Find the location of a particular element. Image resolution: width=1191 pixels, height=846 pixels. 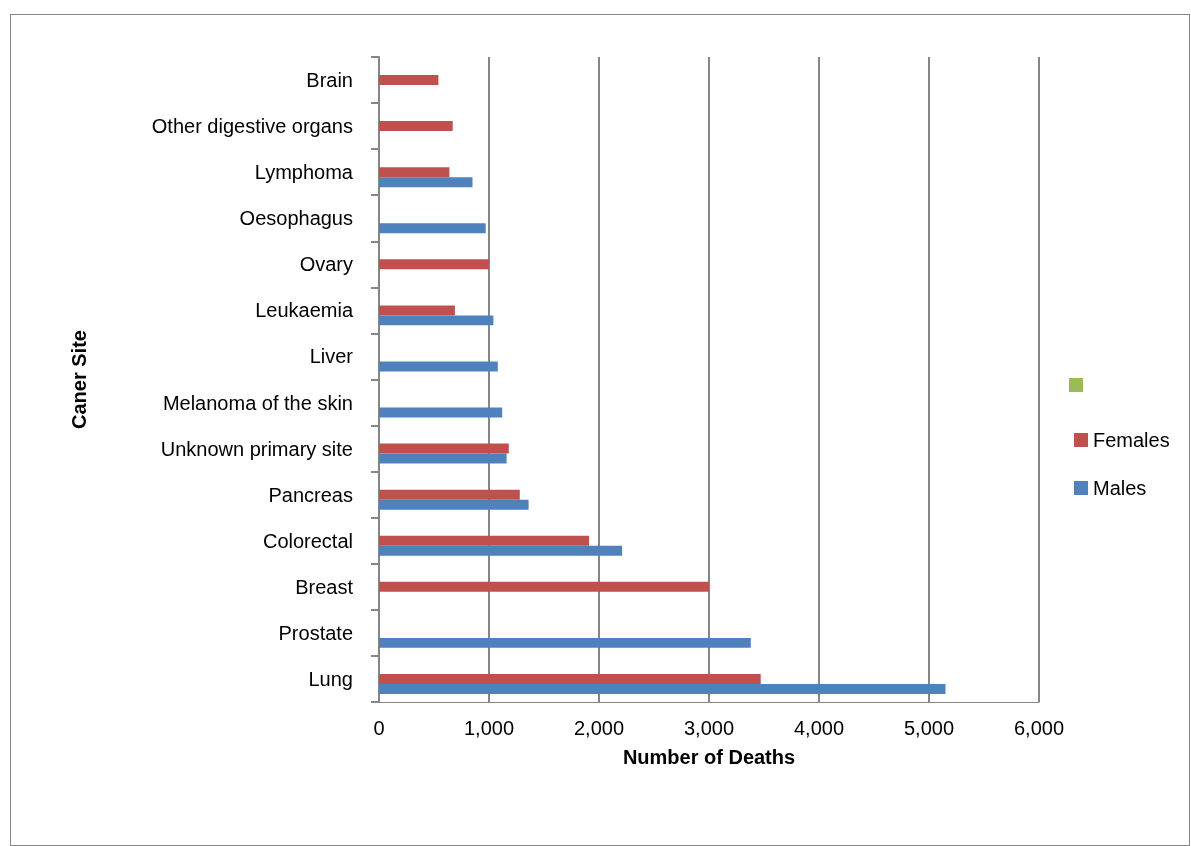

x-tick-label: 1,000 is located at coordinates (489, 728).